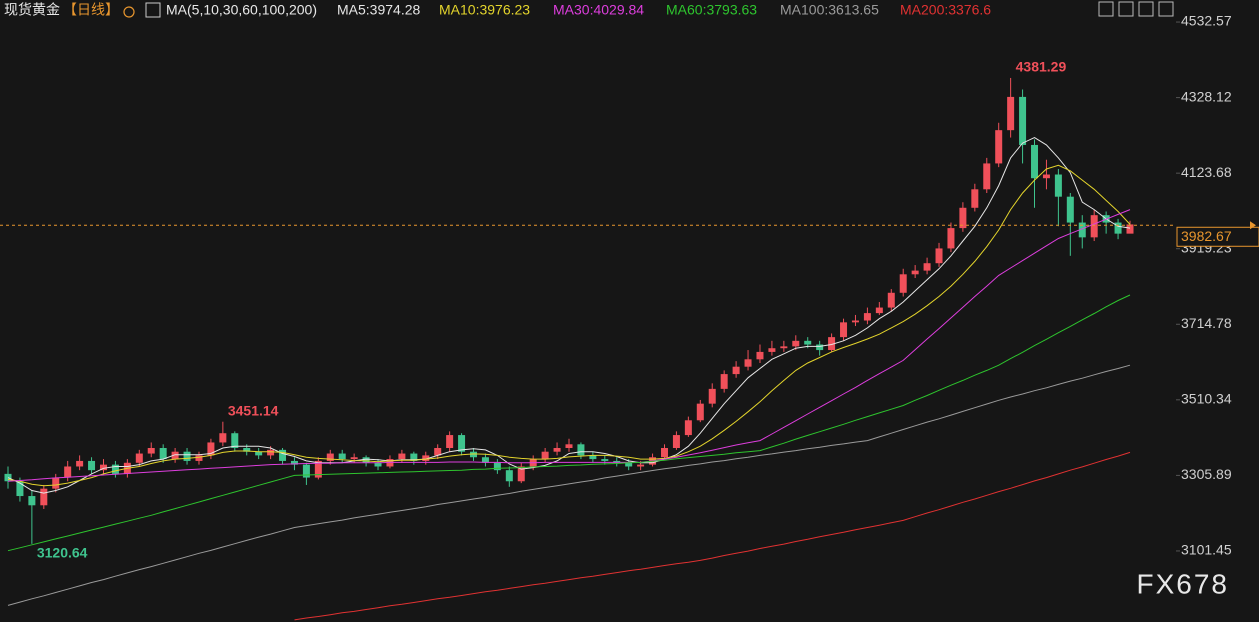  What do you see at coordinates (1206, 474) in the screenshot?
I see `y-tick-label: 3305.89` at bounding box center [1206, 474].